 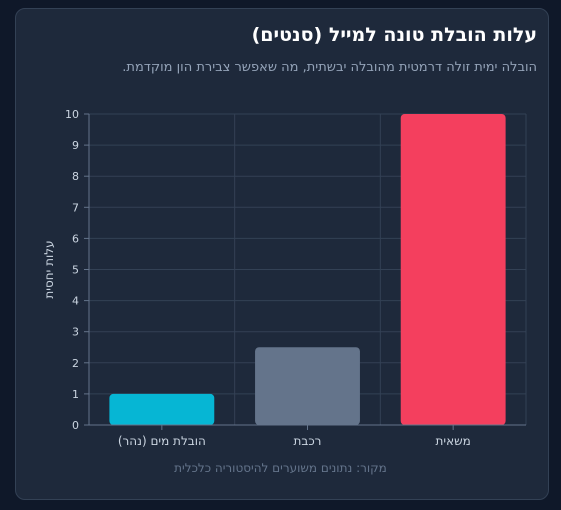 What do you see at coordinates (75, 394) in the screenshot?
I see `y-tick-label: 1` at bounding box center [75, 394].